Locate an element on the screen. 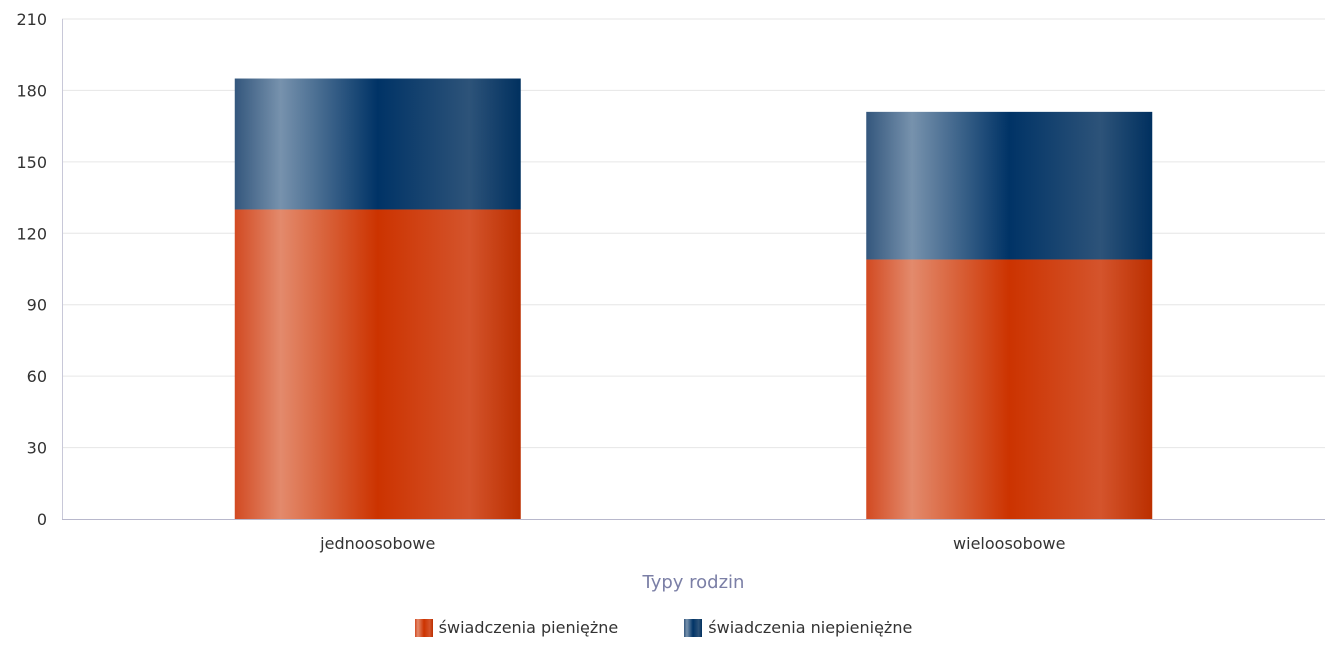 Image resolution: width=1327 pixels, height=645 pixels. legend-item-cash-benefits: świadczenia pieniężne is located at coordinates (516, 627).